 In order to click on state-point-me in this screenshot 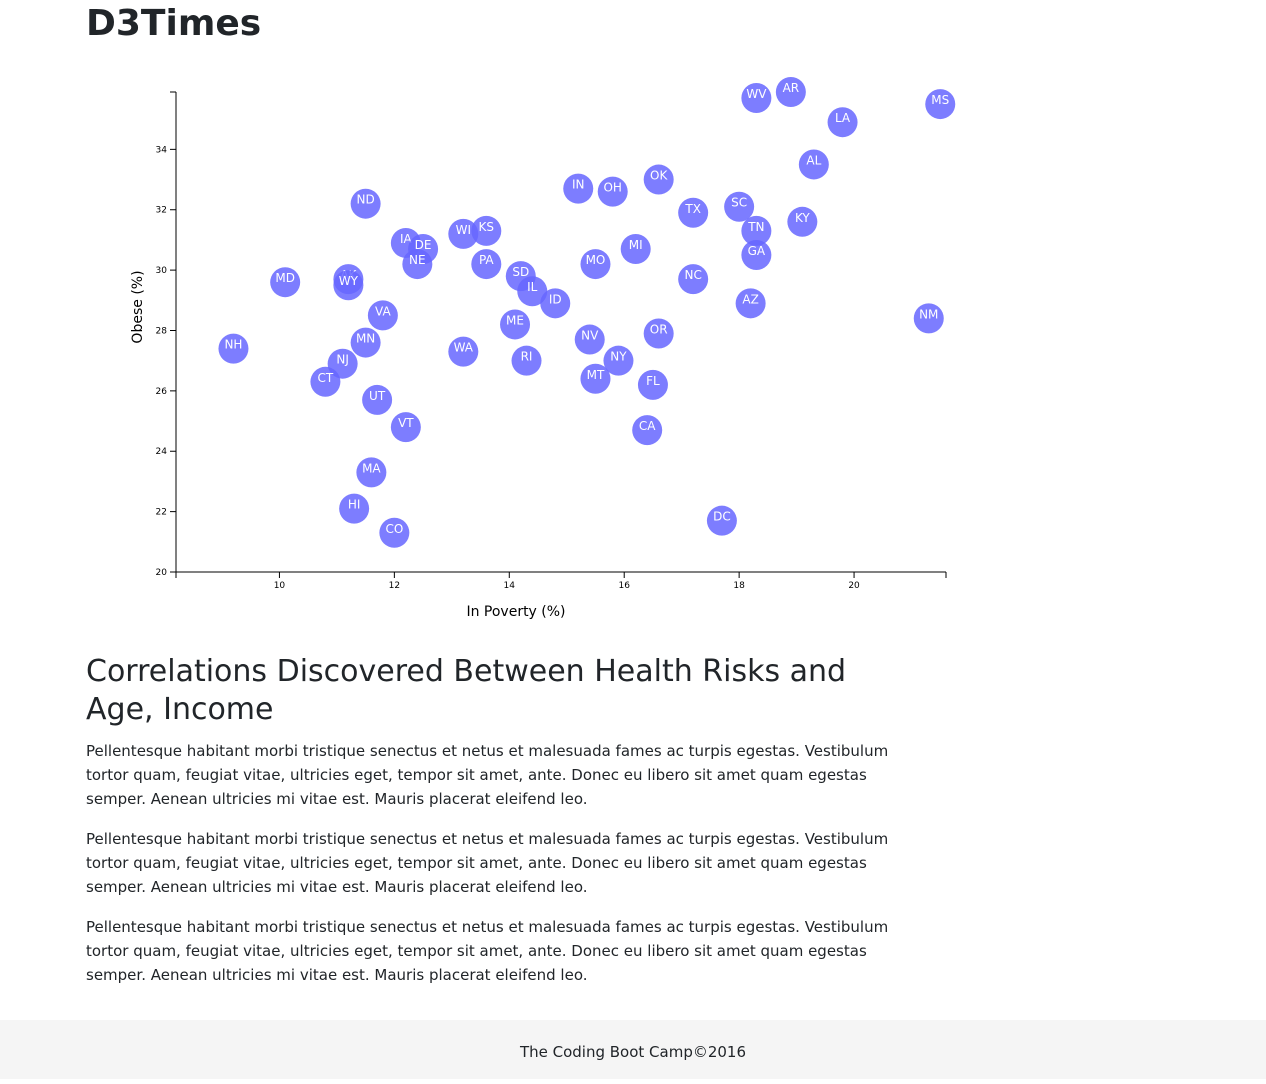, I will do `click(515, 324)`.